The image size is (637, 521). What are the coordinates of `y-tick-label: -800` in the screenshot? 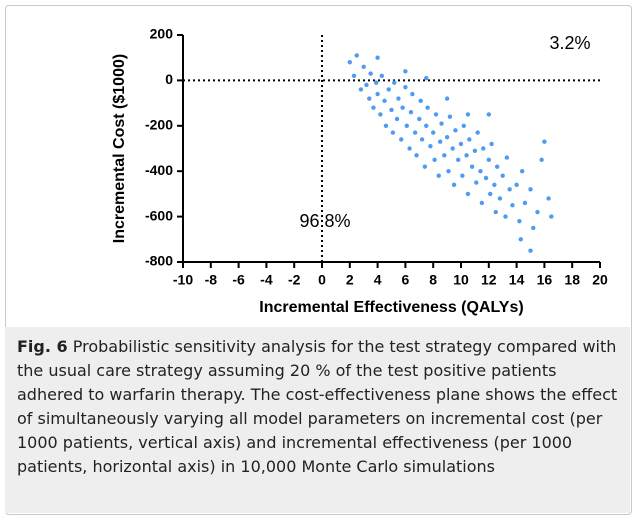 It's located at (159, 261).